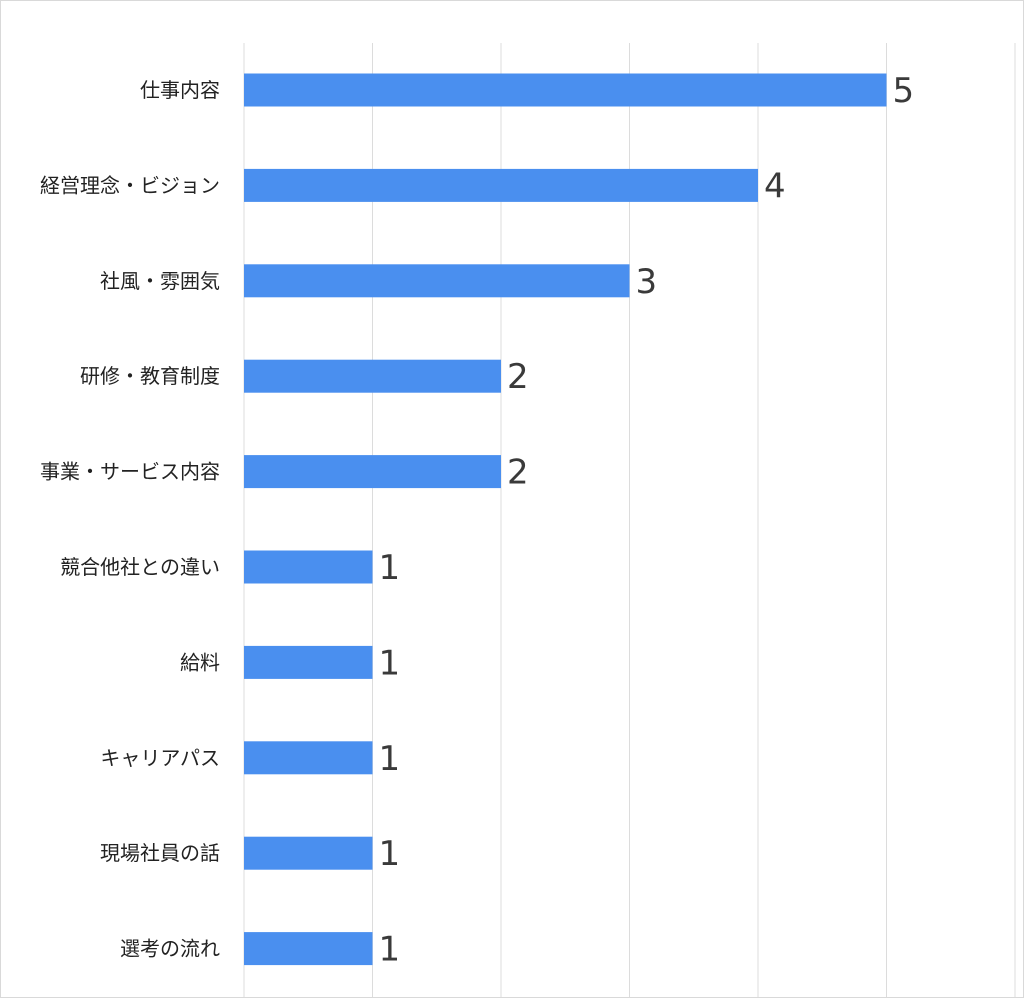  I want to click on value-label-1: 4, so click(775, 186).